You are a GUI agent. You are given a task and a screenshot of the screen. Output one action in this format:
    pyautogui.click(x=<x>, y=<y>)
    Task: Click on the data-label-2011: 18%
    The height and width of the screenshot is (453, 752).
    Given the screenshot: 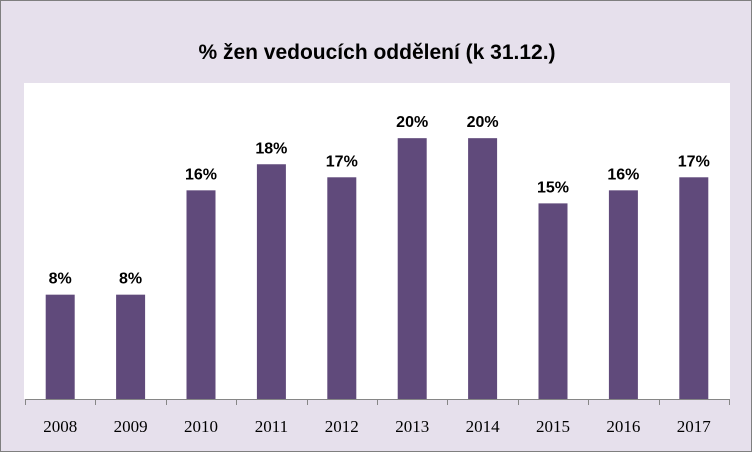 What is the action you would take?
    pyautogui.click(x=271, y=148)
    